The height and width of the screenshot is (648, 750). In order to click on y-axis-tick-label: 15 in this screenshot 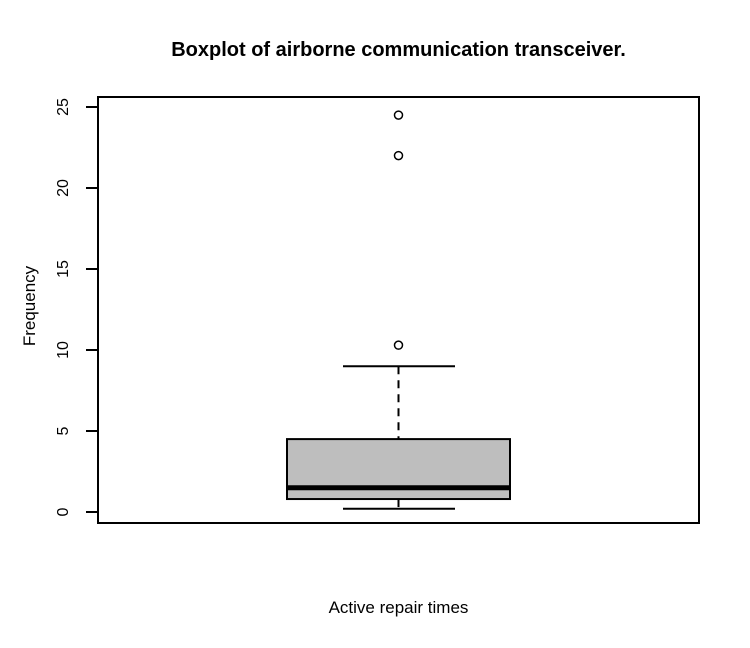, I will do `click(63, 269)`.